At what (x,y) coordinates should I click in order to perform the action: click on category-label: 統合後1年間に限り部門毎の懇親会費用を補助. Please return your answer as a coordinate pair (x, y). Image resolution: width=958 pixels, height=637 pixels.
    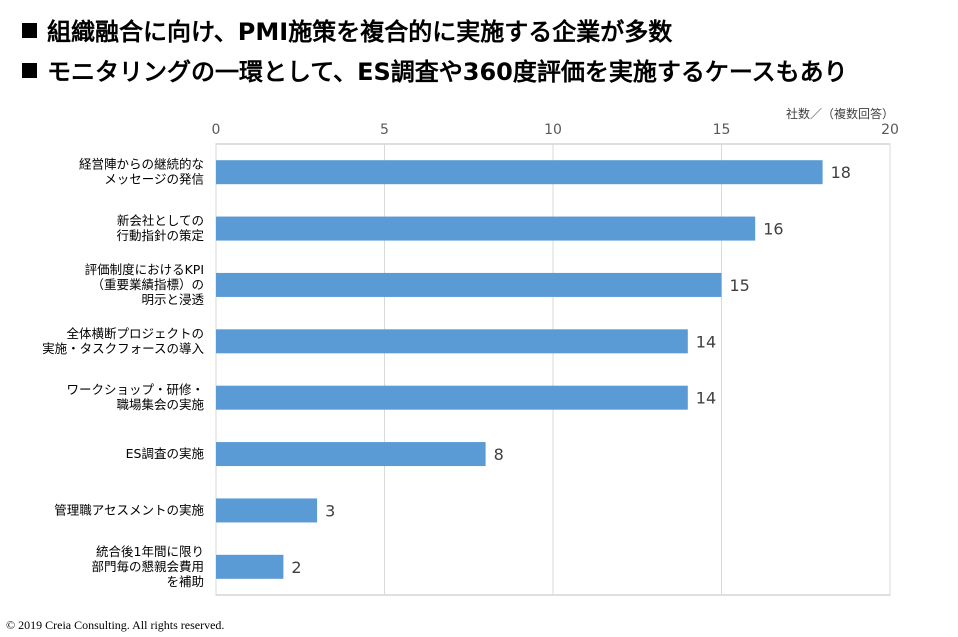
    Looking at the image, I should click on (147, 566).